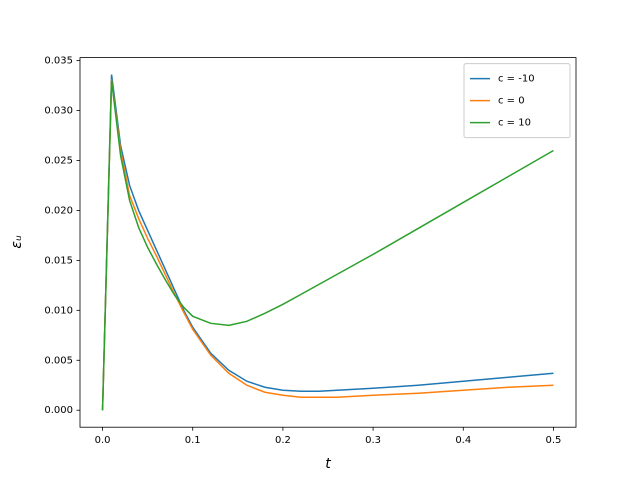 The width and height of the screenshot is (640, 480). I want to click on x-tick-label: 0.0, so click(103, 440).